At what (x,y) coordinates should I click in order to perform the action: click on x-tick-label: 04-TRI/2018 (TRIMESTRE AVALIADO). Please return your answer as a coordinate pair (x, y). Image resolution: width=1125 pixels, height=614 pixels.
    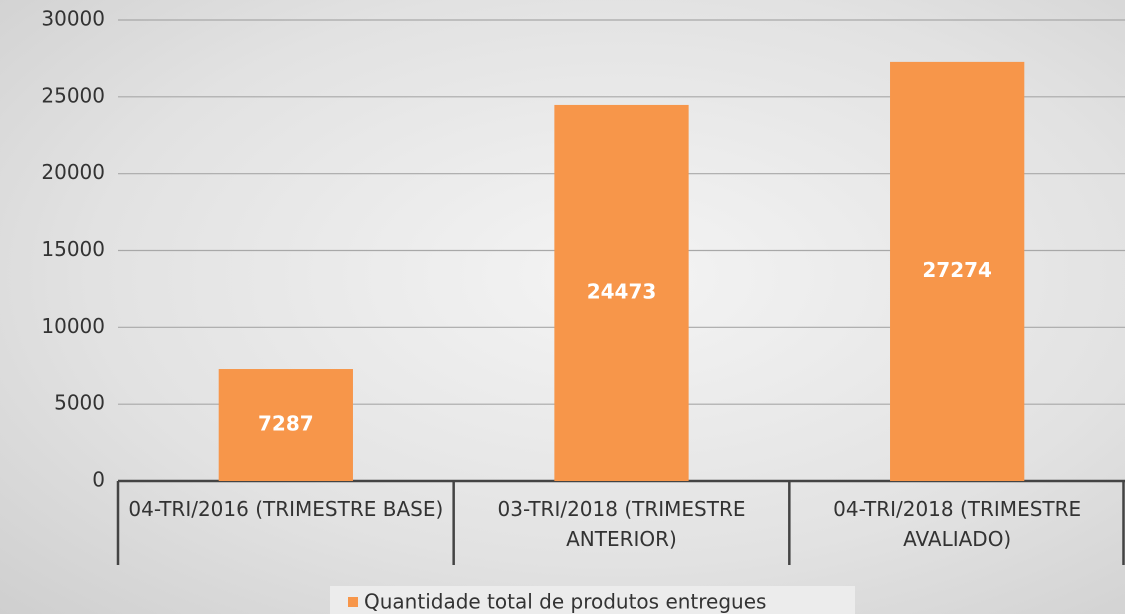
    Looking at the image, I should click on (957, 524).